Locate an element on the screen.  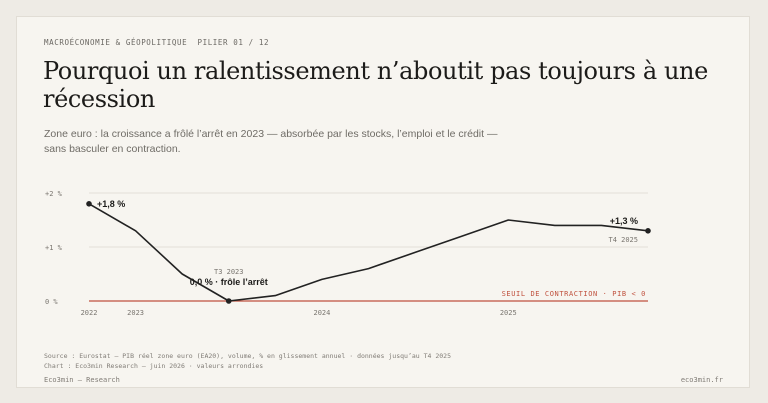
min-value-label: 0,0 % · frôle l’arrêt is located at coordinates (229, 282).